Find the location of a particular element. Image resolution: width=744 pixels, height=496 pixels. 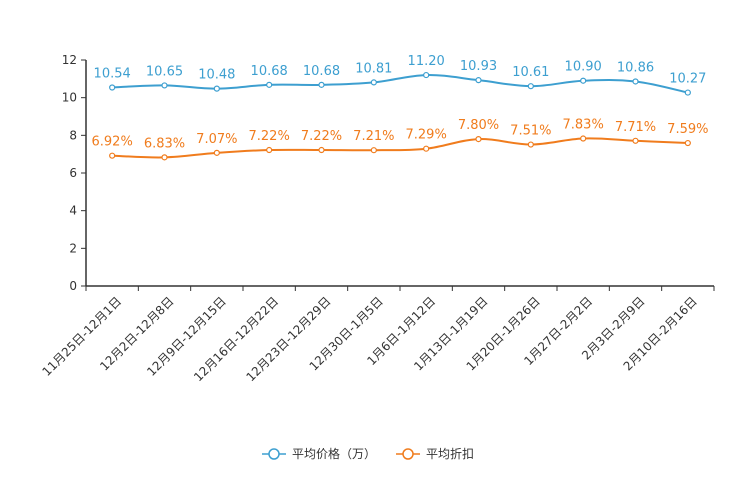

data-label: 7.83% is located at coordinates (583, 125).